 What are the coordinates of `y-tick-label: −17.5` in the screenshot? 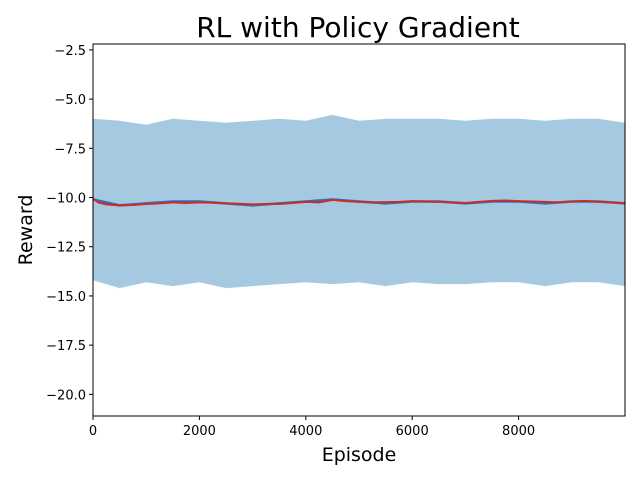 It's located at (66, 346).